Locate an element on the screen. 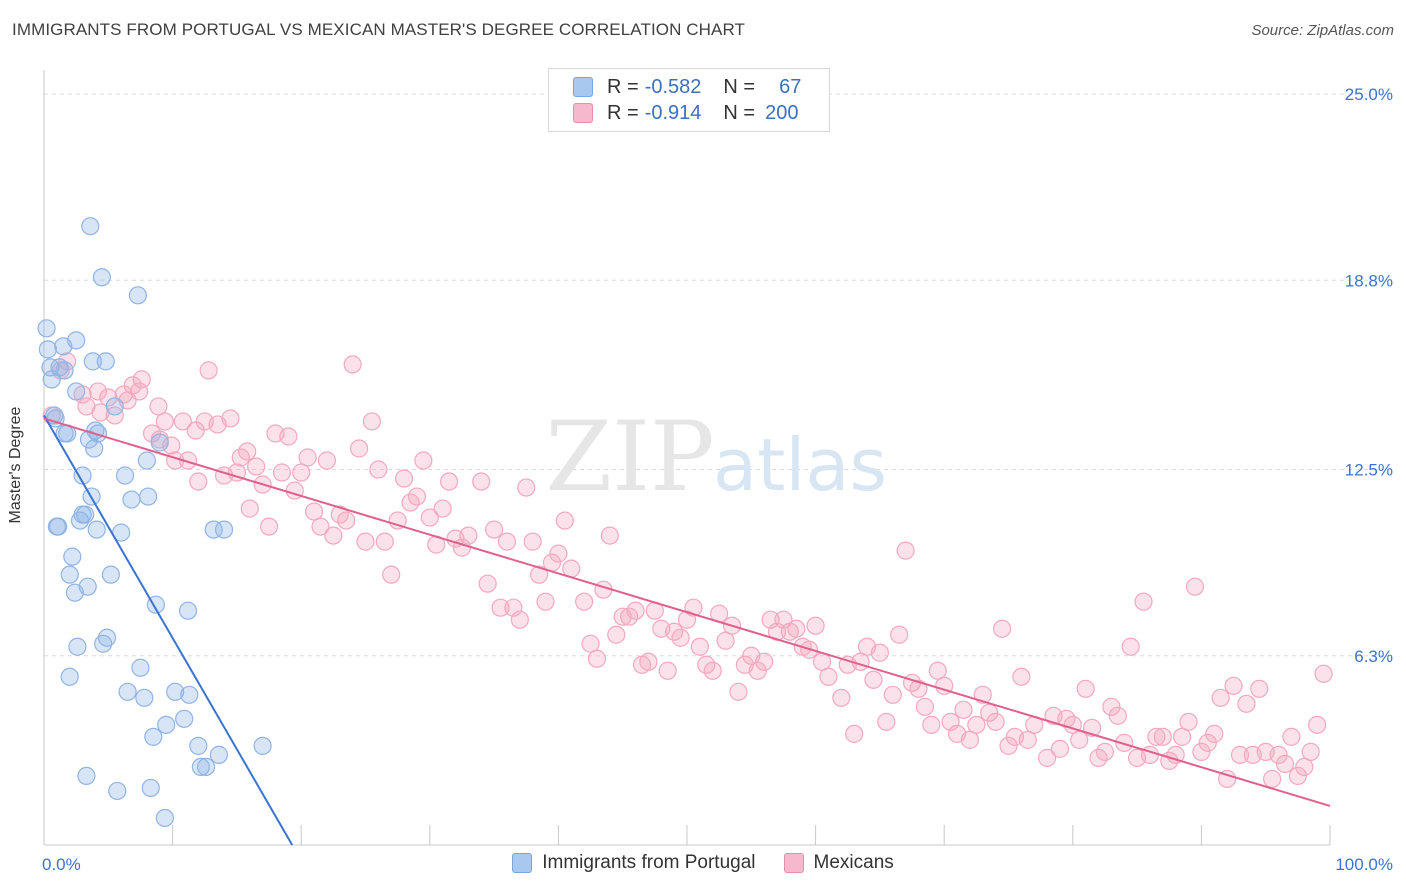 The image size is (1406, 892). trend-line is located at coordinates (168, 630).